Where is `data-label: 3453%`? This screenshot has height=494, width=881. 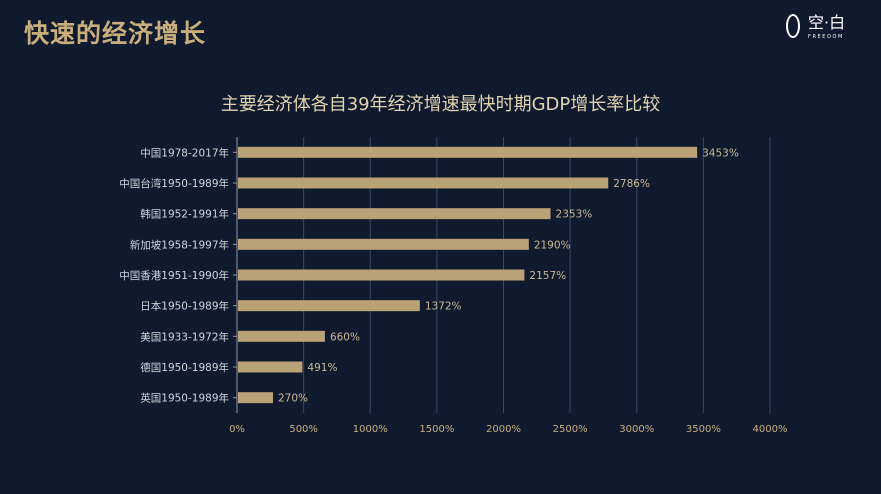
data-label: 3453% is located at coordinates (720, 153).